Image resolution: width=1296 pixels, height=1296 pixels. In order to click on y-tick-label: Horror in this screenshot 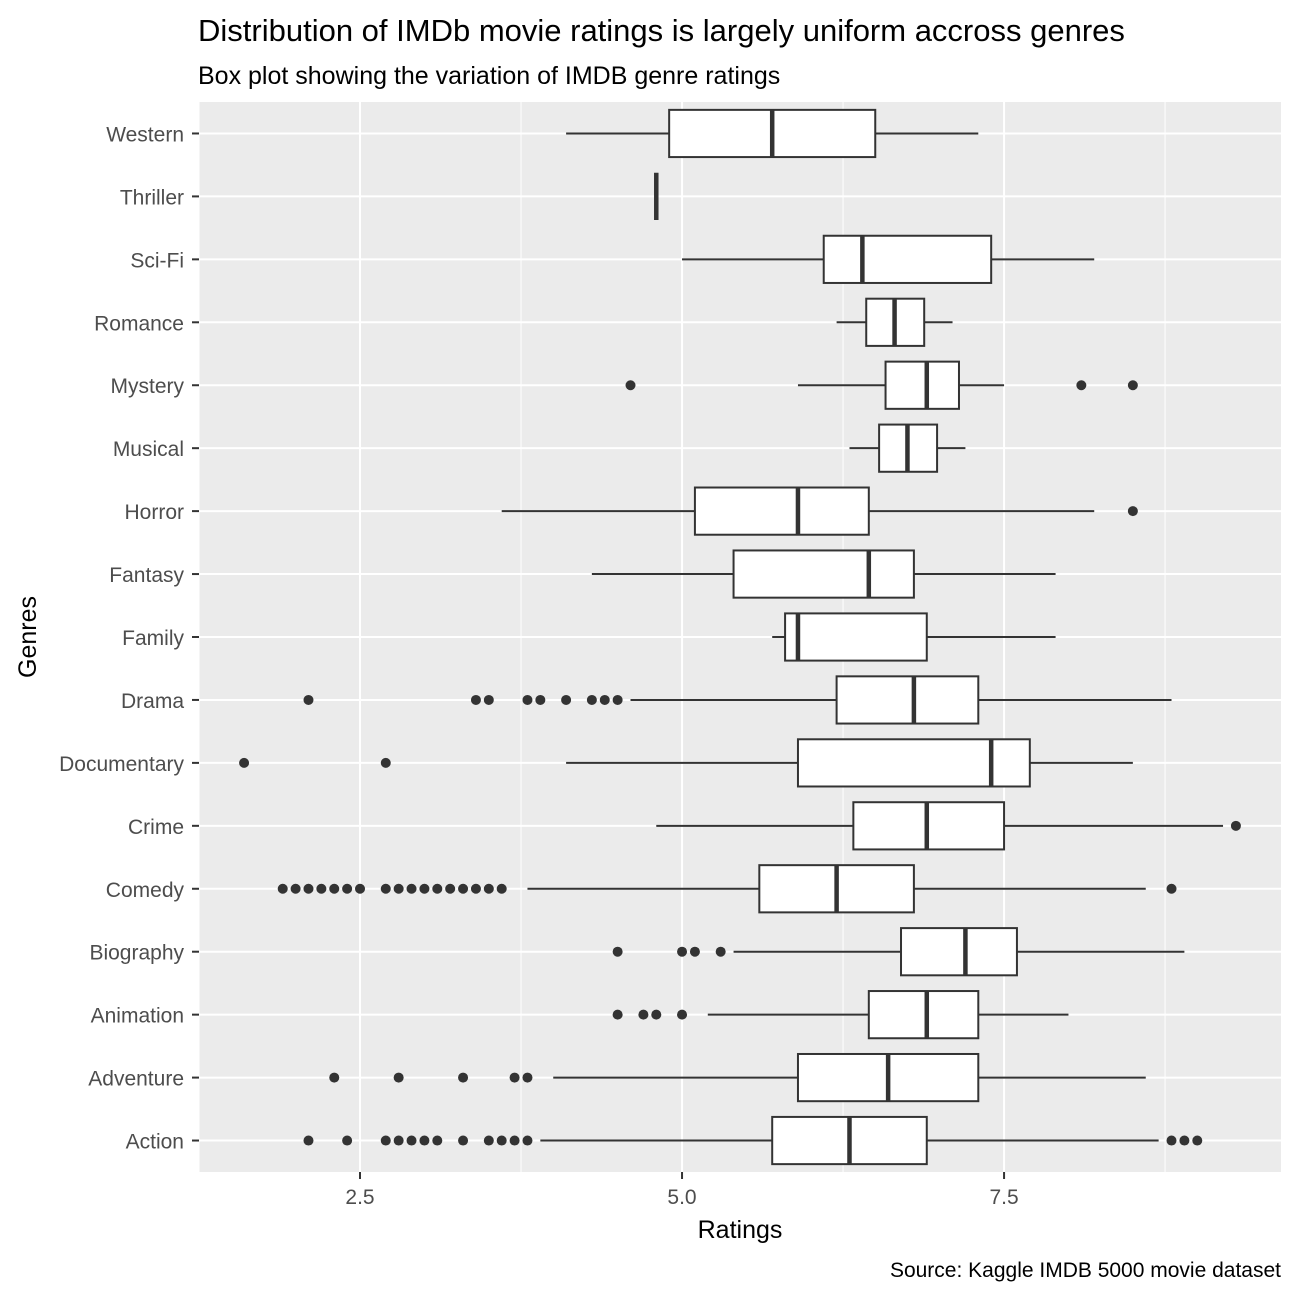, I will do `click(154, 512)`.